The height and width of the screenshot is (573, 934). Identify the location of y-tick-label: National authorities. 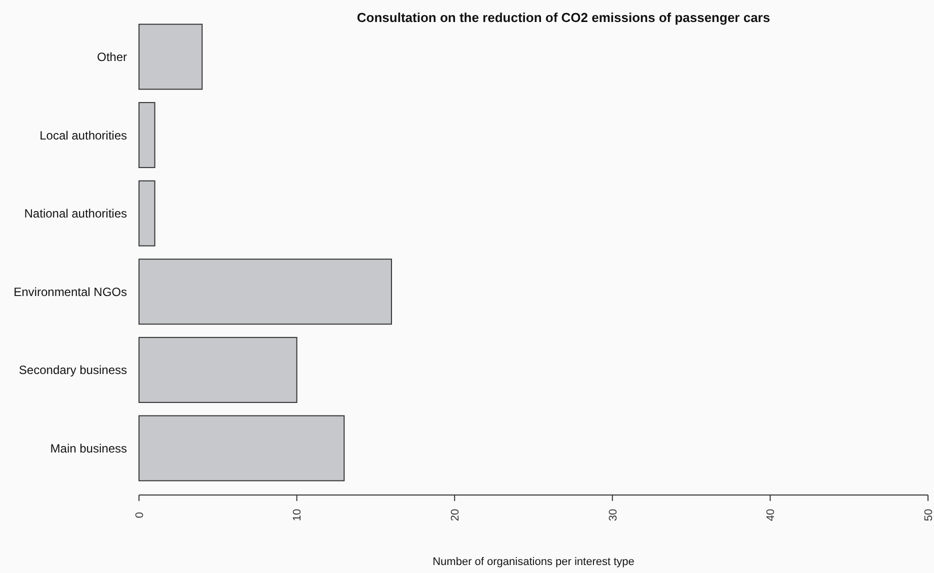
(75, 213).